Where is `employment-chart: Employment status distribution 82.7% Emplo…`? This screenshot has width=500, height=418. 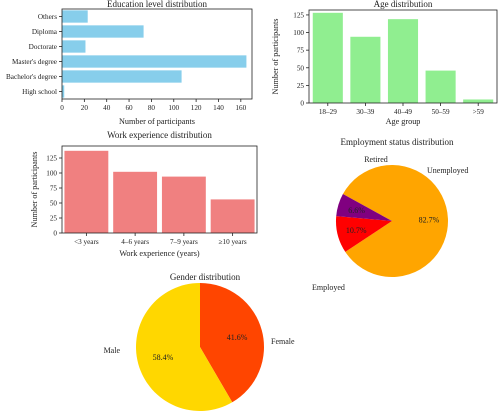
employment-chart: Employment status distribution 82.7% Emplo… is located at coordinates (390, 214).